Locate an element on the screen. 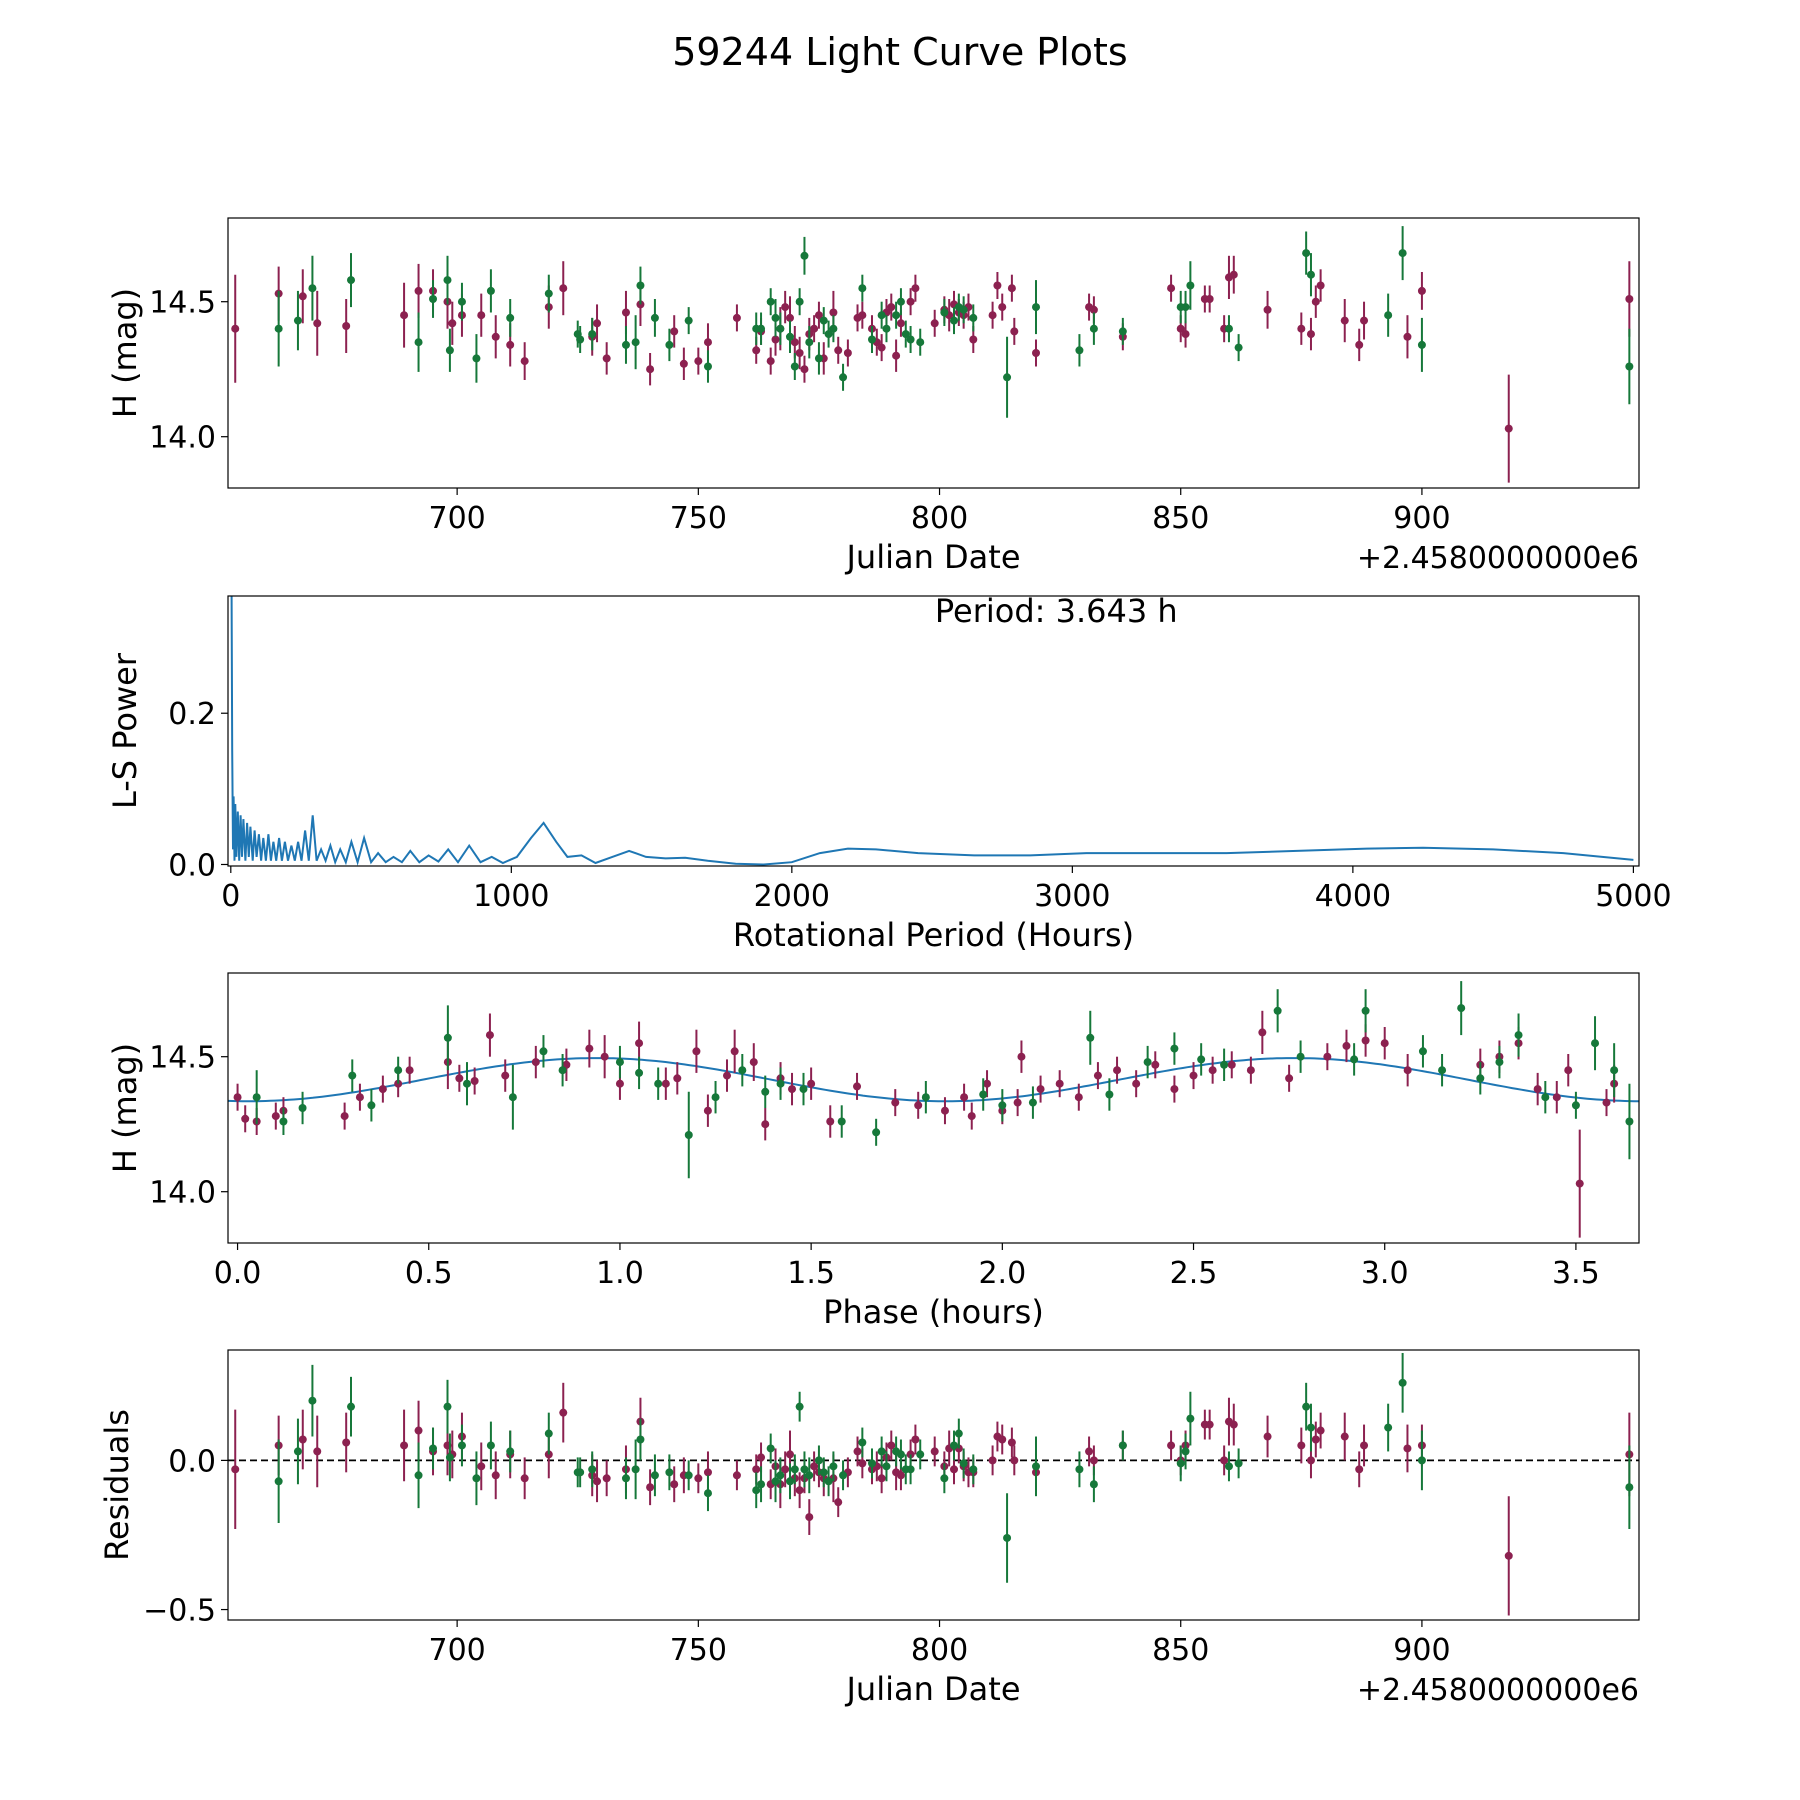  figure-title: 59244 Light Curve Plots is located at coordinates (900, 52).